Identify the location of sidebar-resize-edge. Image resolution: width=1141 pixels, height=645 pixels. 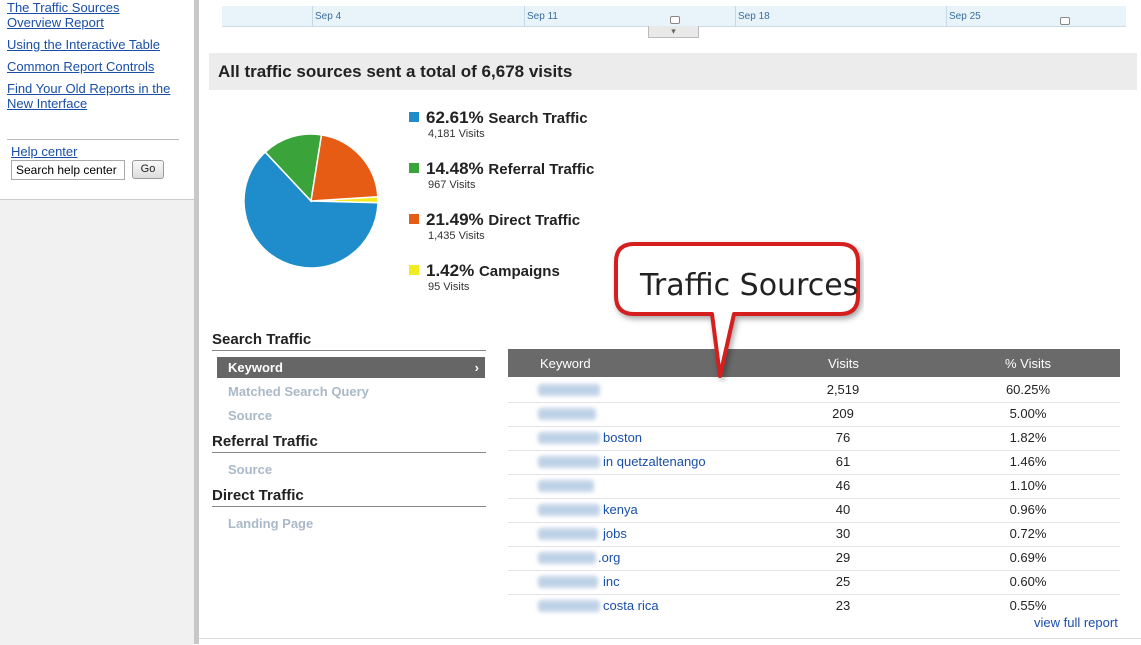
(196, 322).